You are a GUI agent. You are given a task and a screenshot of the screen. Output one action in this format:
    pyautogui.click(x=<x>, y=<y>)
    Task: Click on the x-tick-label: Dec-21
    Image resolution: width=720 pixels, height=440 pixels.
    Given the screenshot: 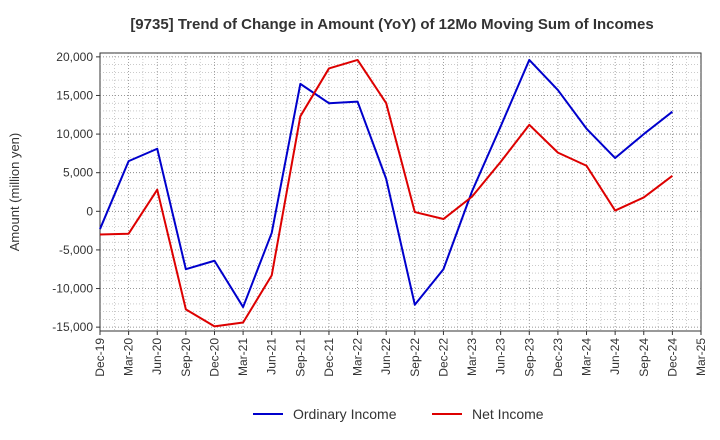 What is the action you would take?
    pyautogui.click(x=329, y=357)
    